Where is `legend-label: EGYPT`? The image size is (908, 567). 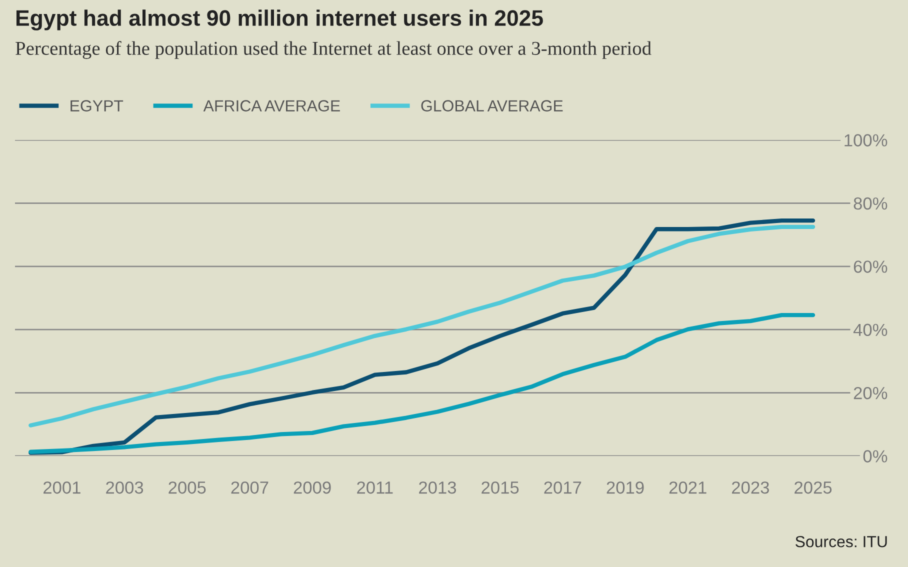 legend-label: EGYPT is located at coordinates (97, 106).